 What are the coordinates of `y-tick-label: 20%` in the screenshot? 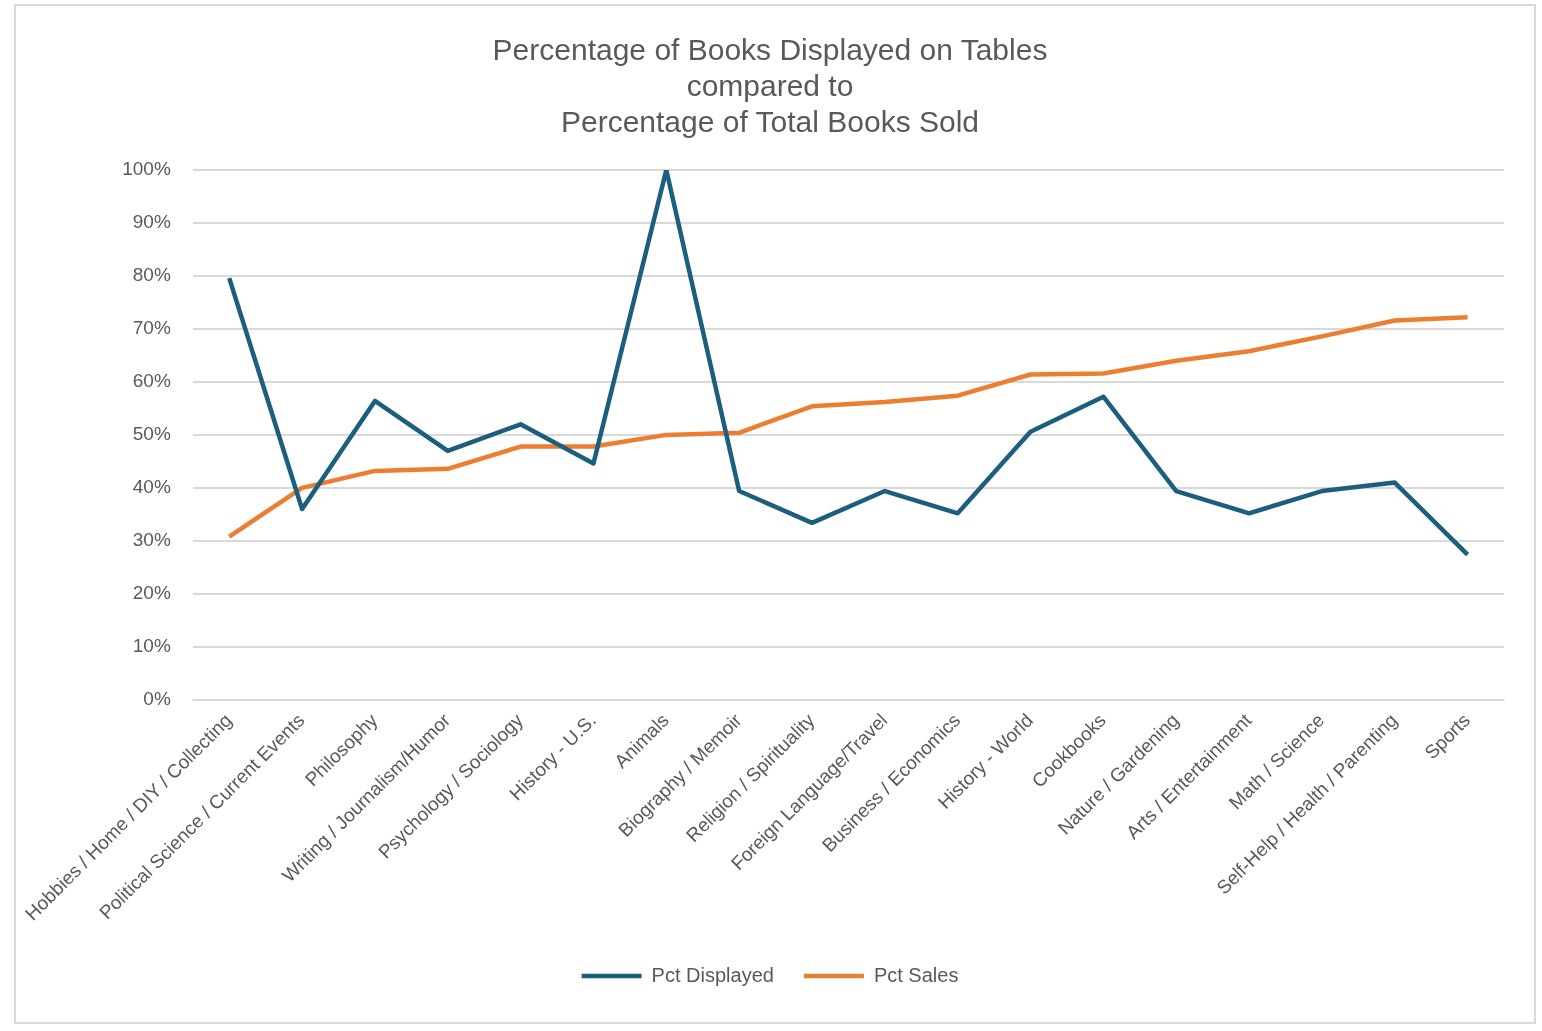 It's located at (151, 593).